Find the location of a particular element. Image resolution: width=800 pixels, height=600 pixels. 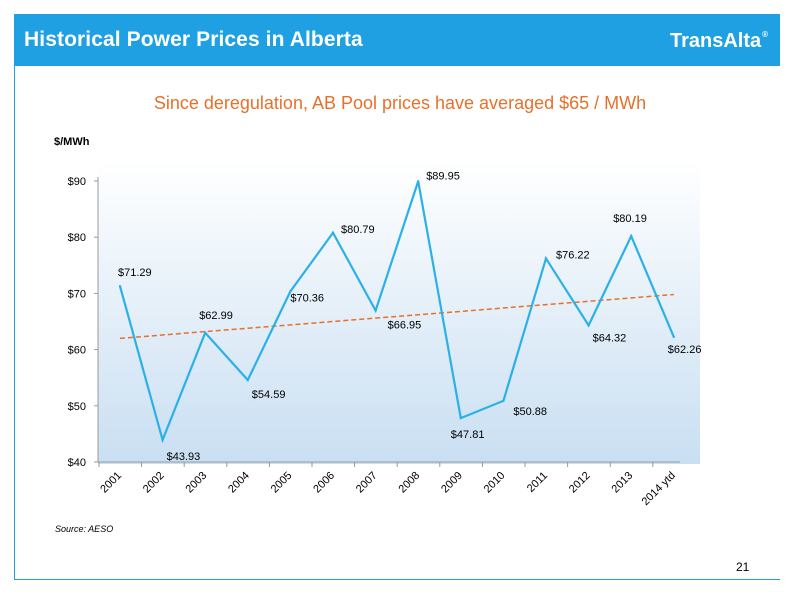

data-label: $80.19 is located at coordinates (630, 219).